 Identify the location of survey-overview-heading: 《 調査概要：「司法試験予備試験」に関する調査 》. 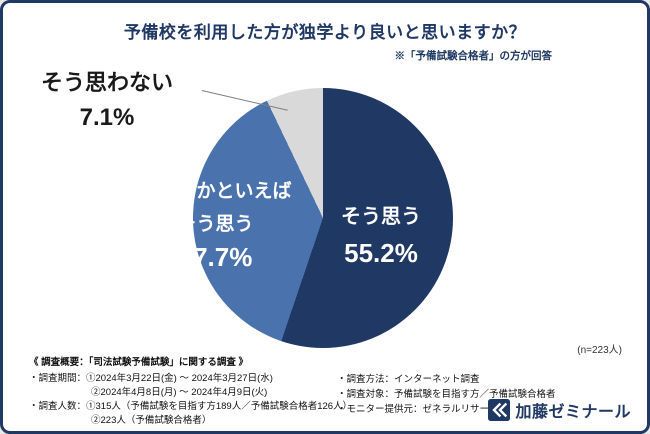
(139, 362).